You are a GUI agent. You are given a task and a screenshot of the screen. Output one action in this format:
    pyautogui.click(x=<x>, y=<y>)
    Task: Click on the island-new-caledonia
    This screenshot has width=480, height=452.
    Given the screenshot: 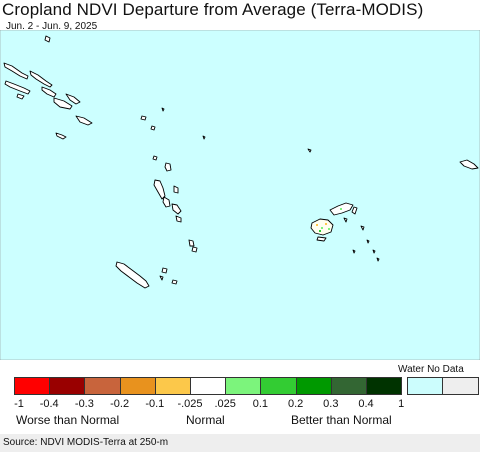 What is the action you would take?
    pyautogui.click(x=132, y=275)
    